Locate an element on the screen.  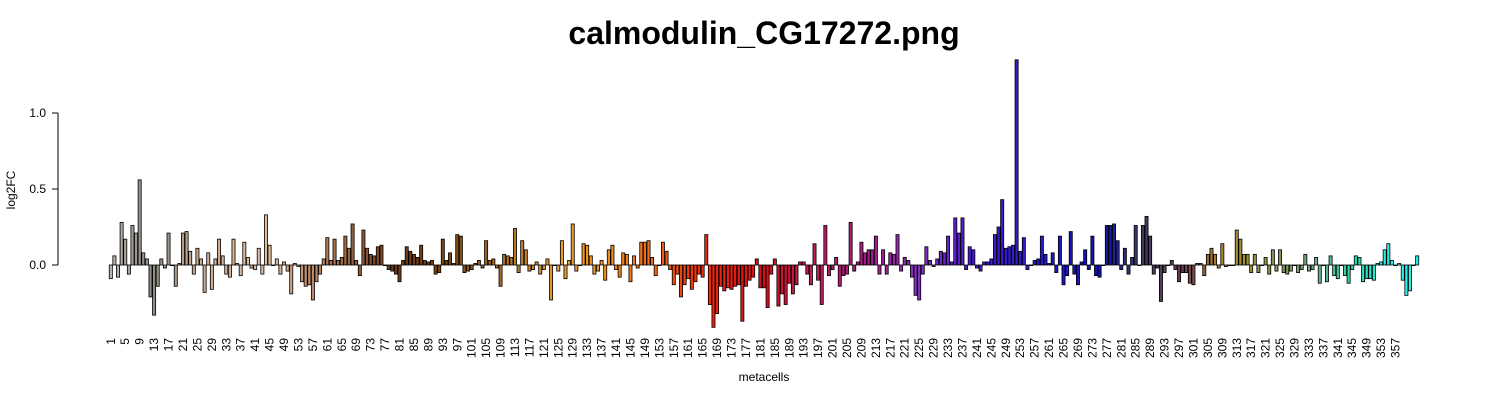
x-tick-label: 33 is located at coordinates (226, 345).